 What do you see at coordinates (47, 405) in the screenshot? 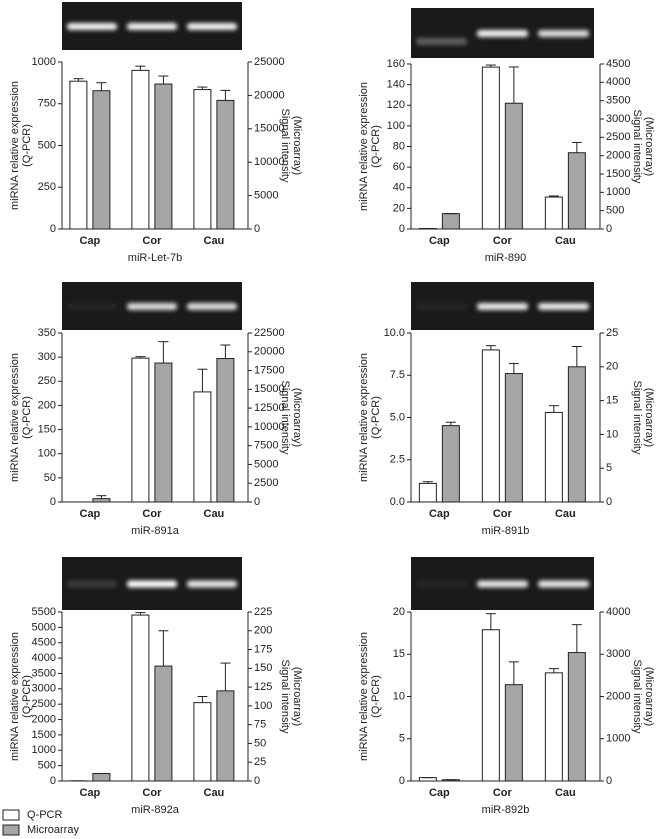
I see `y-tick-label: 200` at bounding box center [47, 405].